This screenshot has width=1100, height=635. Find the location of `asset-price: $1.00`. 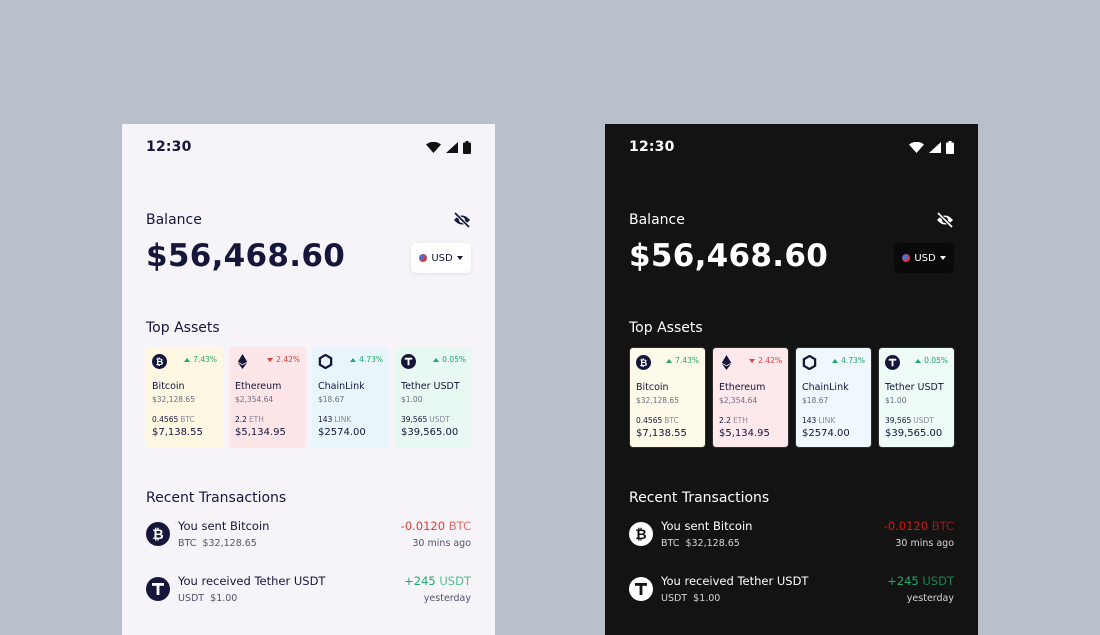

asset-price: $1.00 is located at coordinates (896, 400).